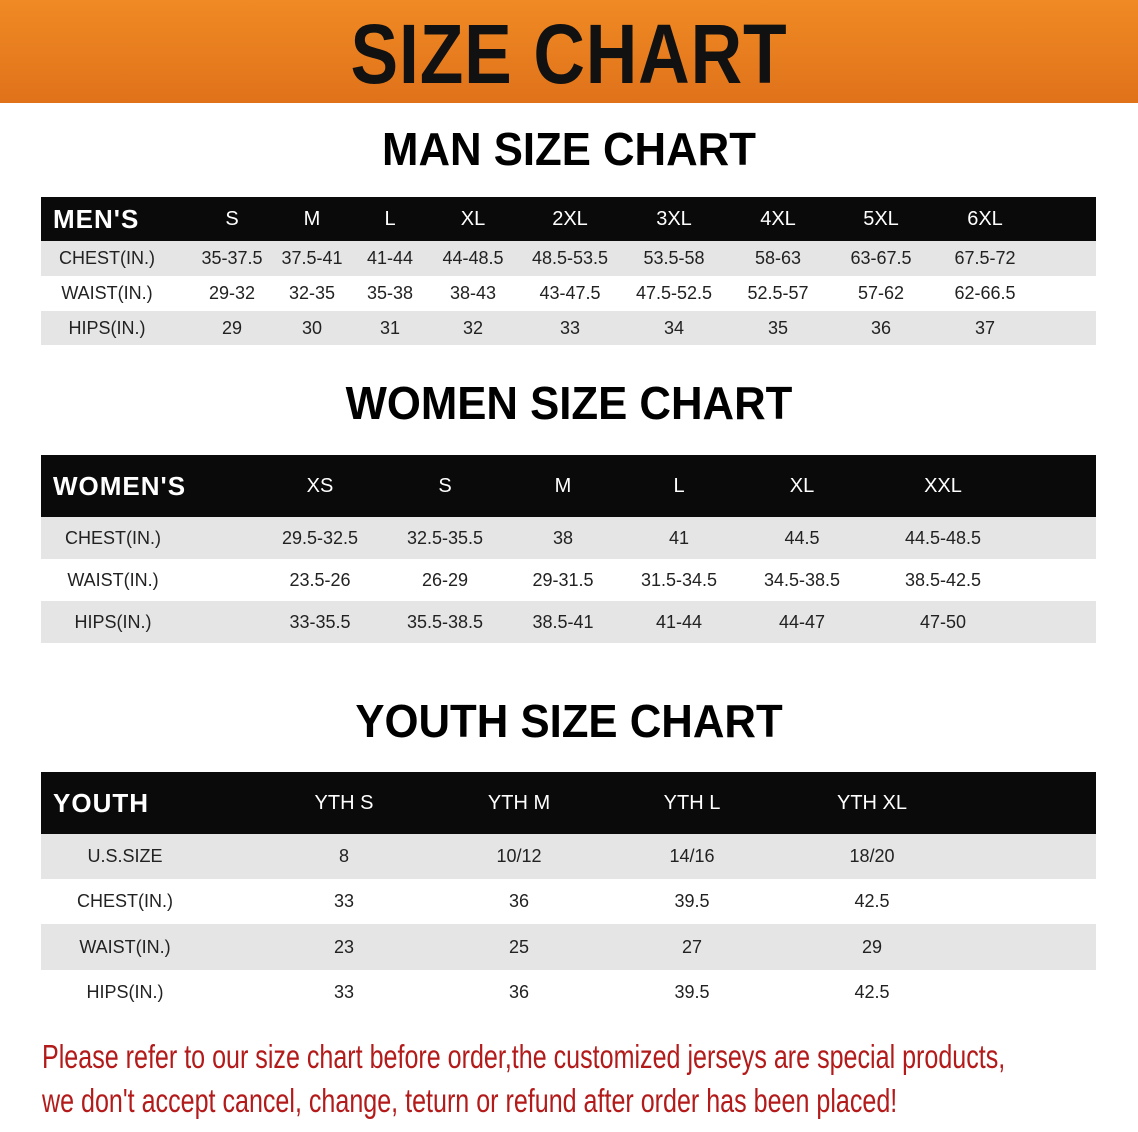 The image size is (1138, 1132). Describe the element at coordinates (985, 293) in the screenshot. I see `measurement-value: 62-66.5` at that location.